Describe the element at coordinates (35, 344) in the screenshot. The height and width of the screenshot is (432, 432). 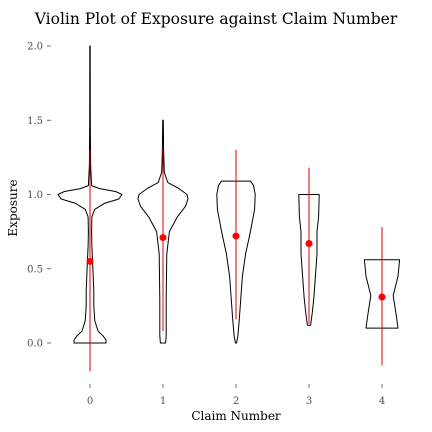
I see `y-tick-label: 0.0` at that location.